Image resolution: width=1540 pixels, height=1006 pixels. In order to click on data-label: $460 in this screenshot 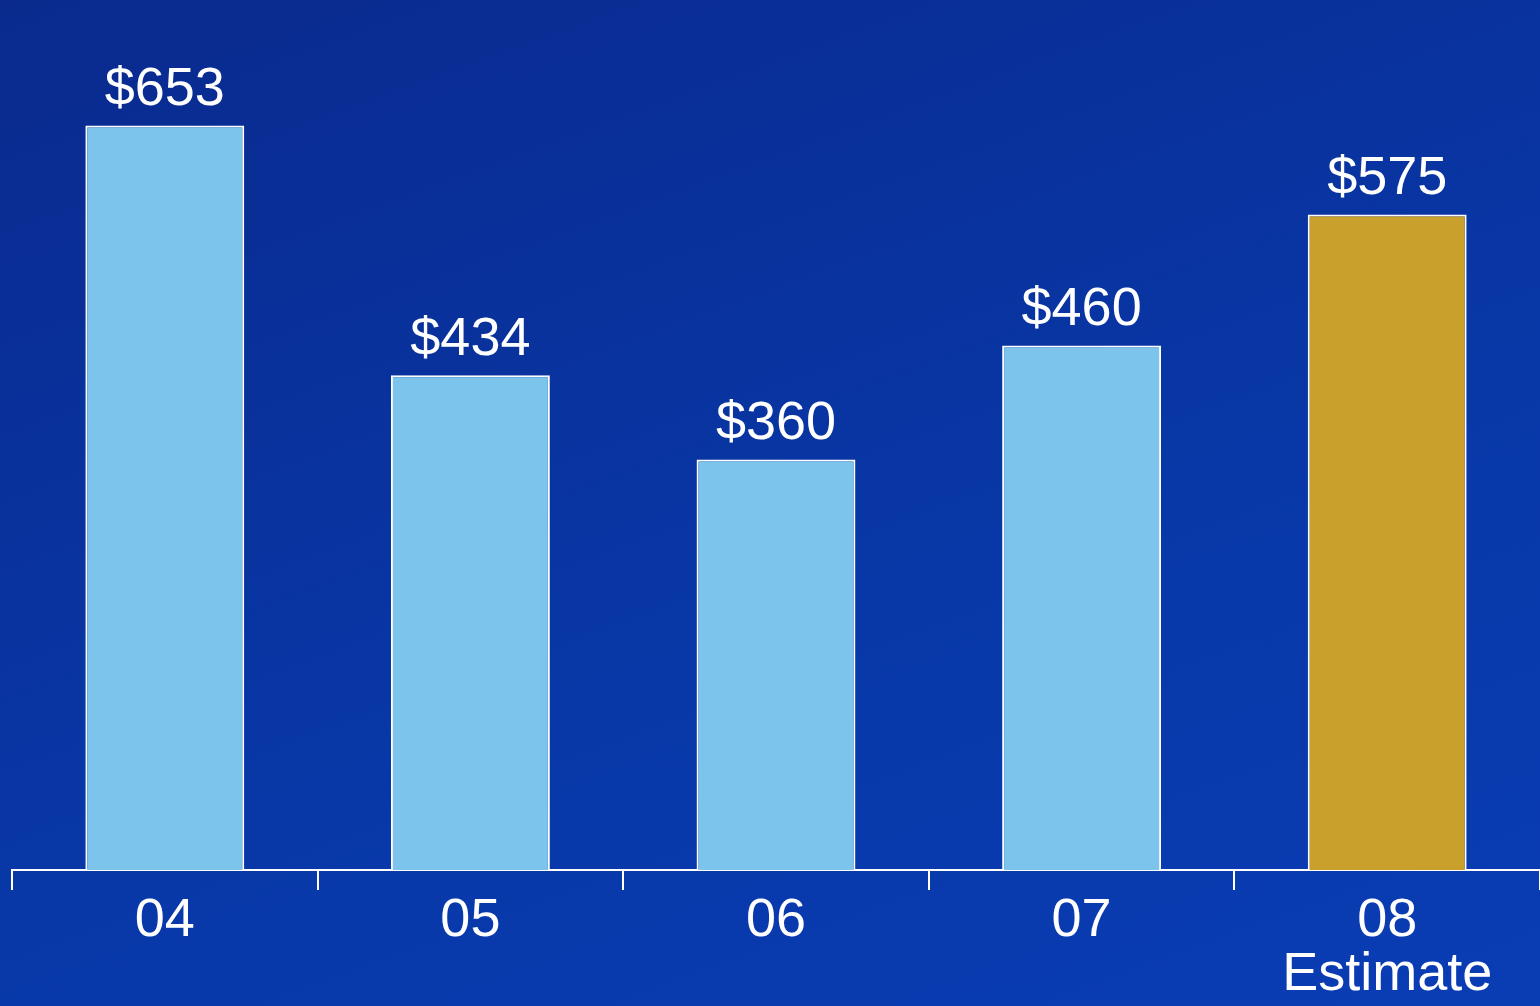, I will do `click(1081, 306)`.